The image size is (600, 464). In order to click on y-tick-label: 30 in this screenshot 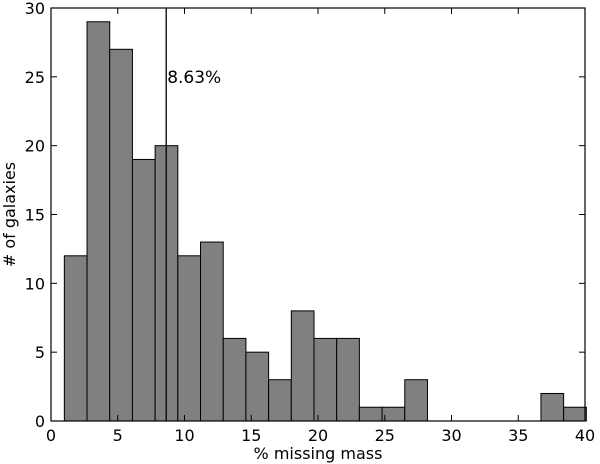, I will do `click(35, 9)`.